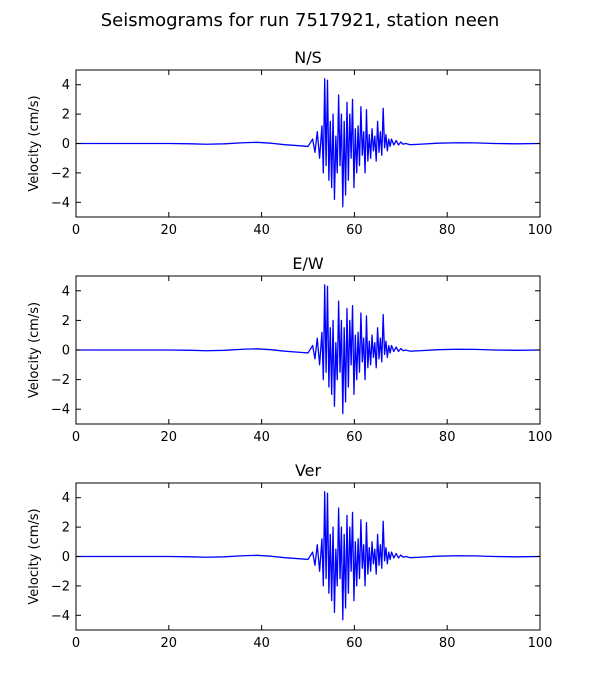  What do you see at coordinates (308, 470) in the screenshot?
I see `plot-title: Ver` at bounding box center [308, 470].